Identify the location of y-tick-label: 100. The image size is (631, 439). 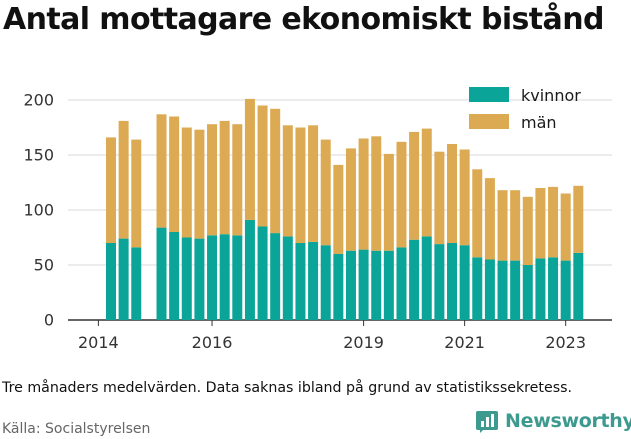
(38, 210).